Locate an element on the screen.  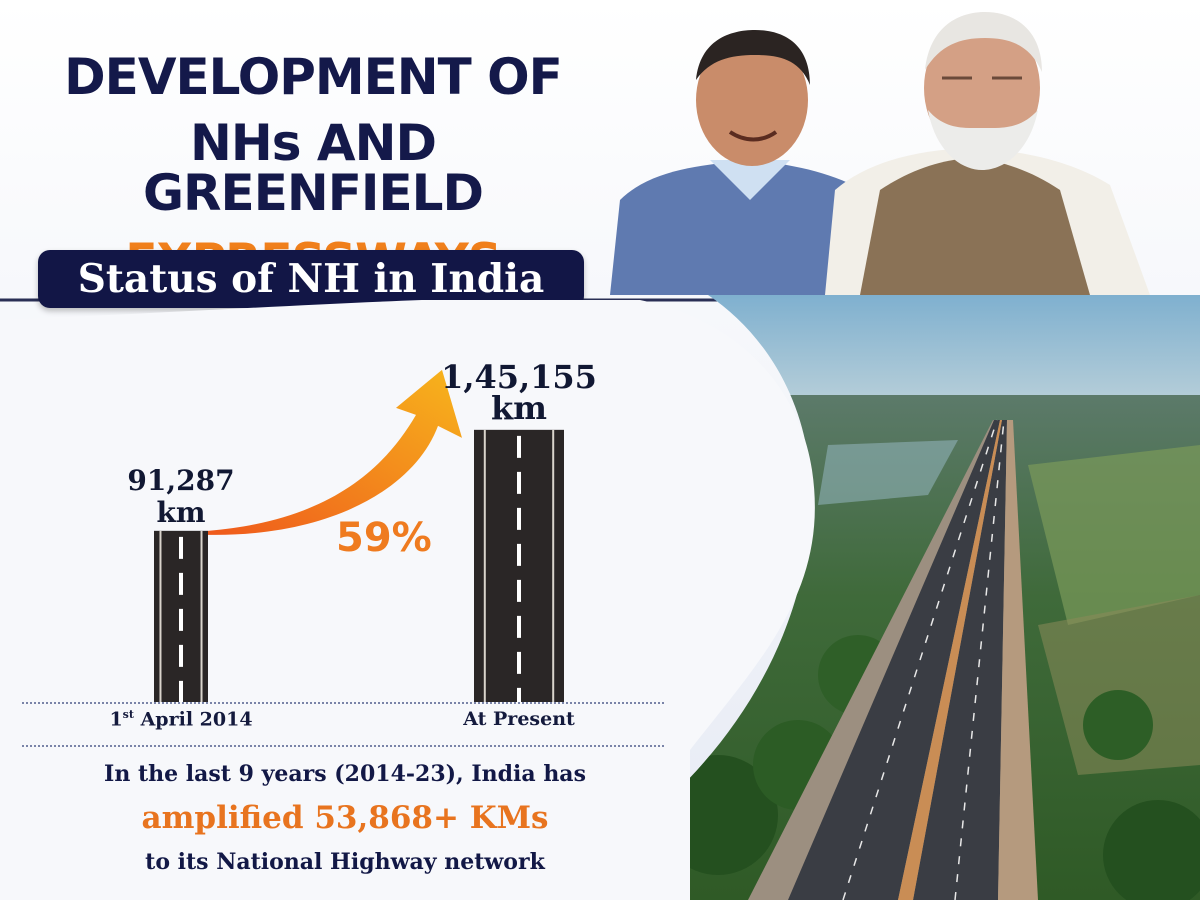
category-present: At Present is located at coordinates (519, 719).